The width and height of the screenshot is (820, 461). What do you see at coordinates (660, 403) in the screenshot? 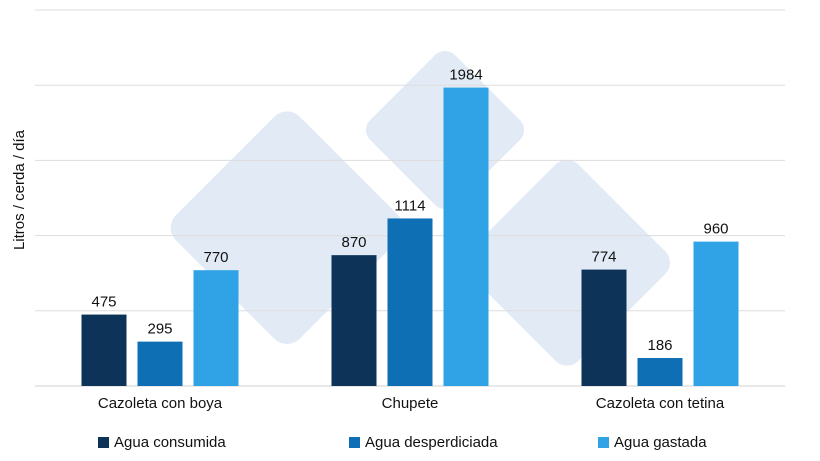
I see `x-tick-label: Cazoleta con tetina` at bounding box center [660, 403].